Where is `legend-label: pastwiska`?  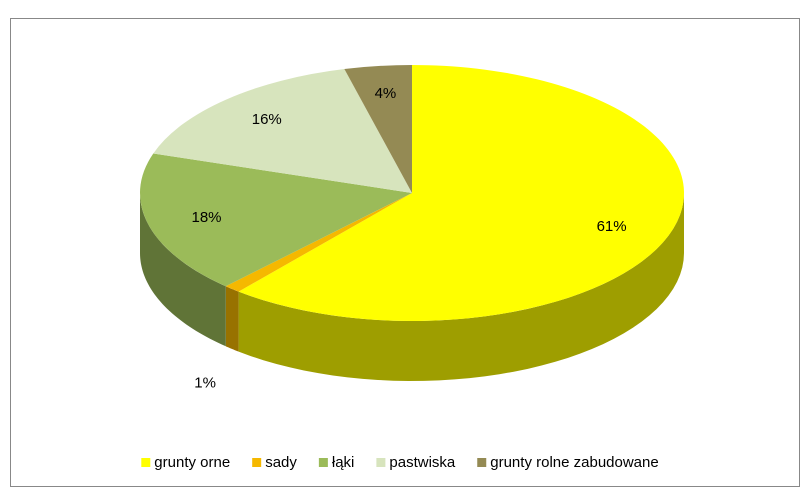
legend-label: pastwiska is located at coordinates (422, 462).